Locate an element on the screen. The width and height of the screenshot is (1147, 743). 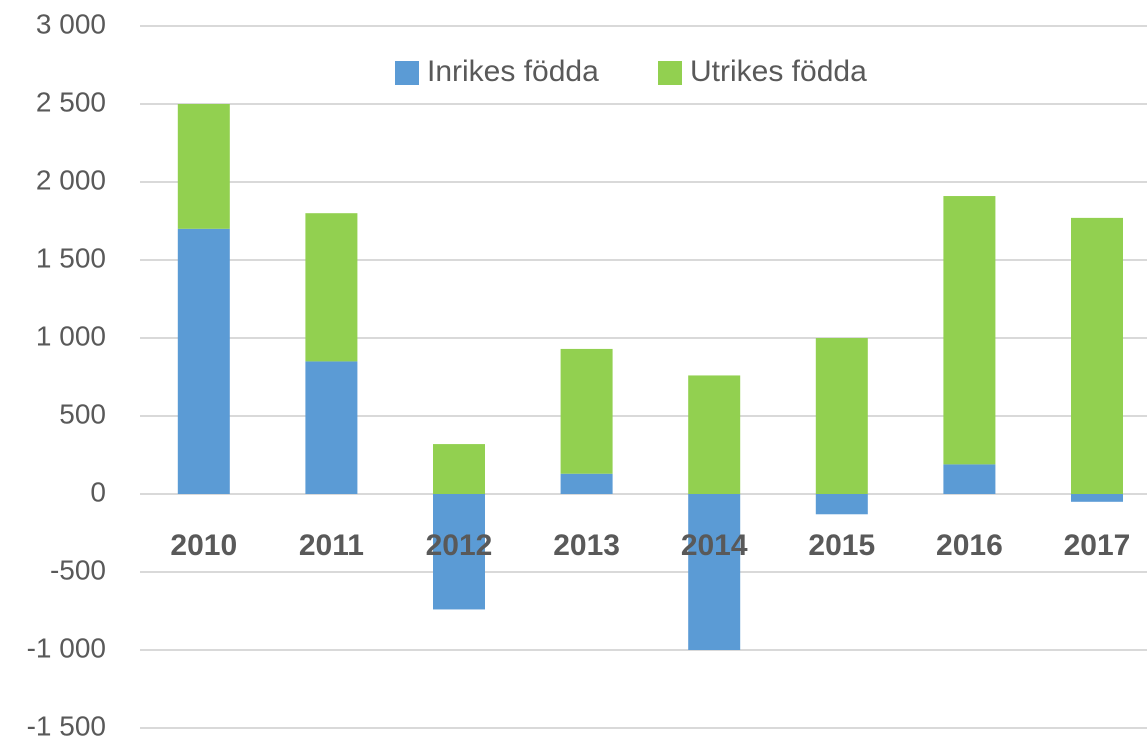
y-tick-label: 500 is located at coordinates (82, 413).